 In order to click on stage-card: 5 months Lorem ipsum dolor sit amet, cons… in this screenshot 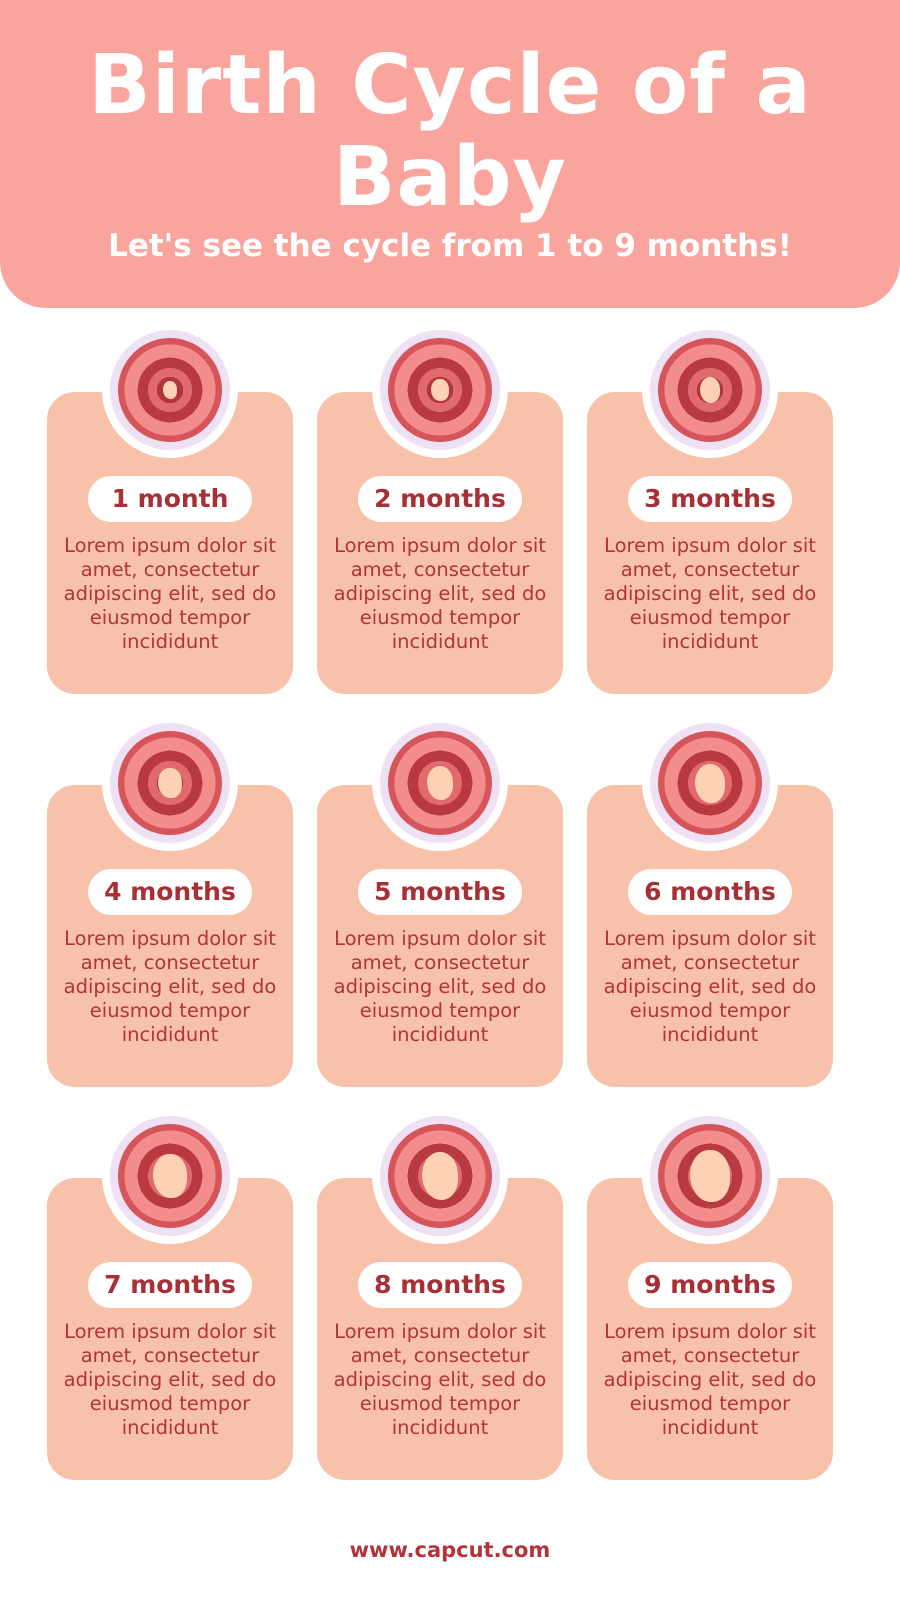, I will do `click(440, 901)`.